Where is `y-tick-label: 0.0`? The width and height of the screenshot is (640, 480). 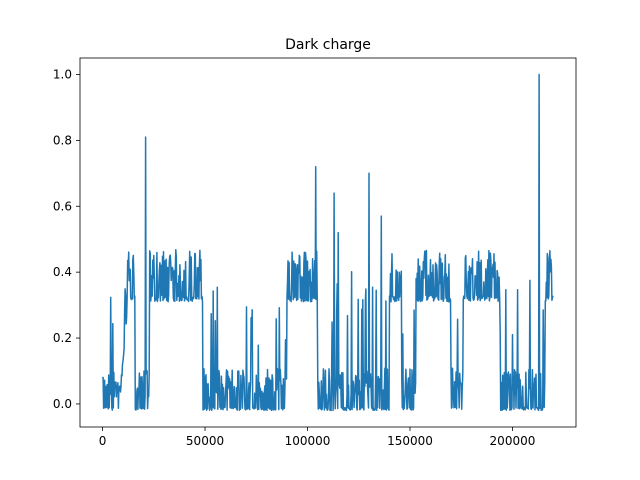
y-tick-label: 0.0 is located at coordinates (62, 404).